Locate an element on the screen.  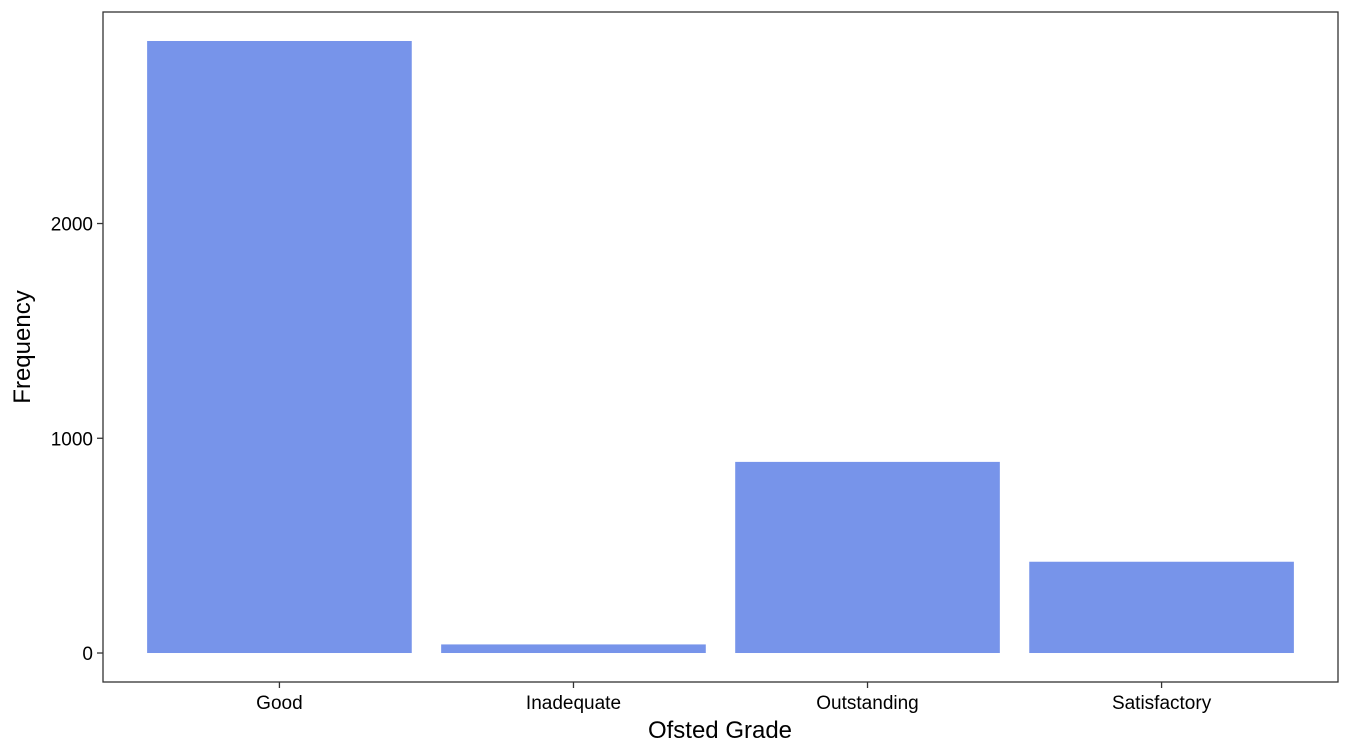
bar-inadequate is located at coordinates (573, 649).